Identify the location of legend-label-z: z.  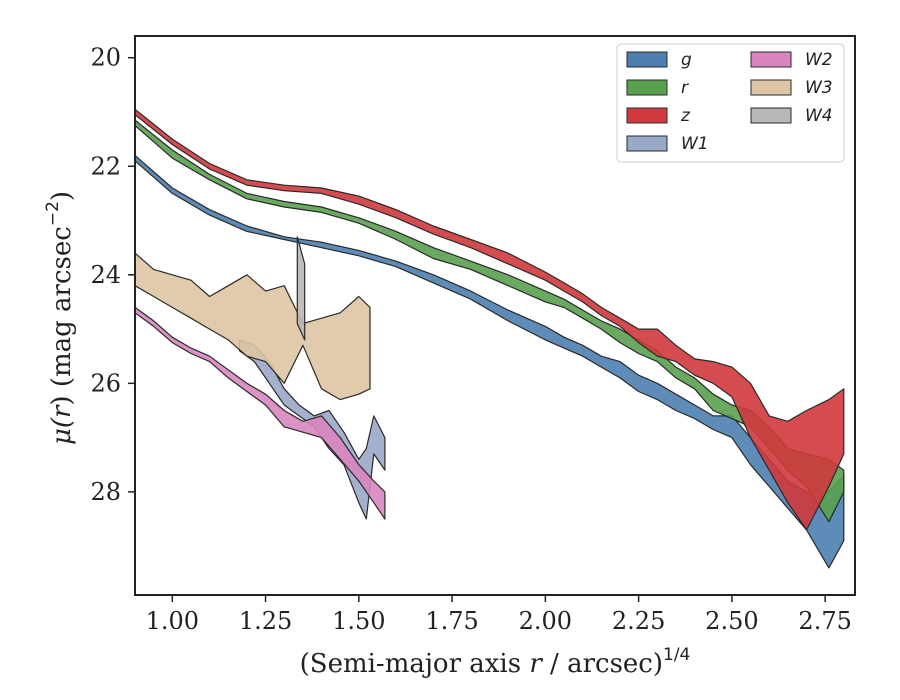
(685, 116).